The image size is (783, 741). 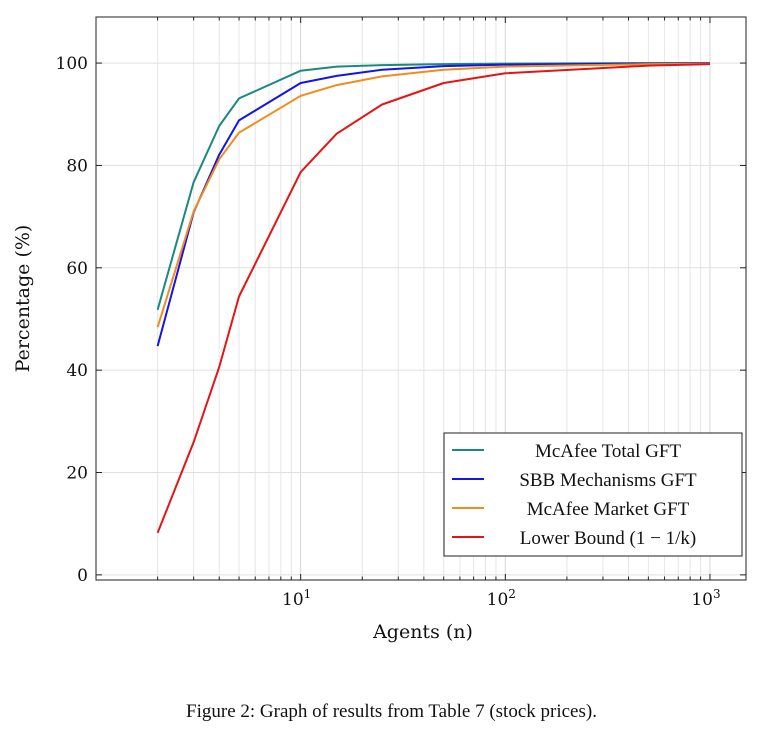 What do you see at coordinates (608, 480) in the screenshot?
I see `legend-label: SBB Mechanisms GFT` at bounding box center [608, 480].